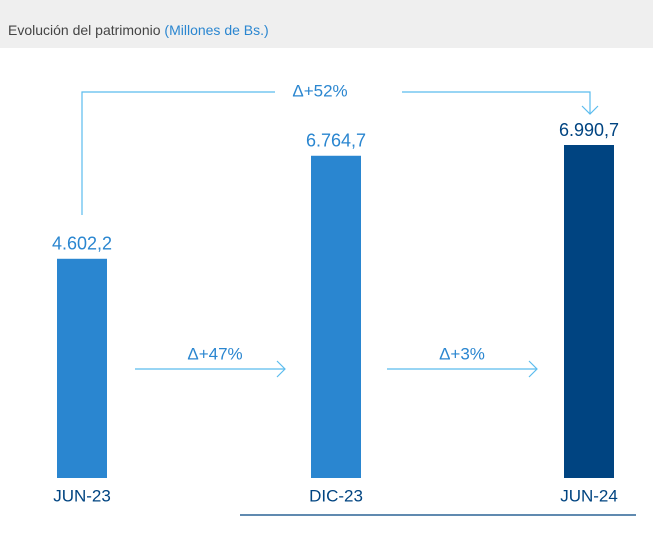 This screenshot has width=653, height=541. I want to click on value-label: 4.602,2, so click(82, 244).